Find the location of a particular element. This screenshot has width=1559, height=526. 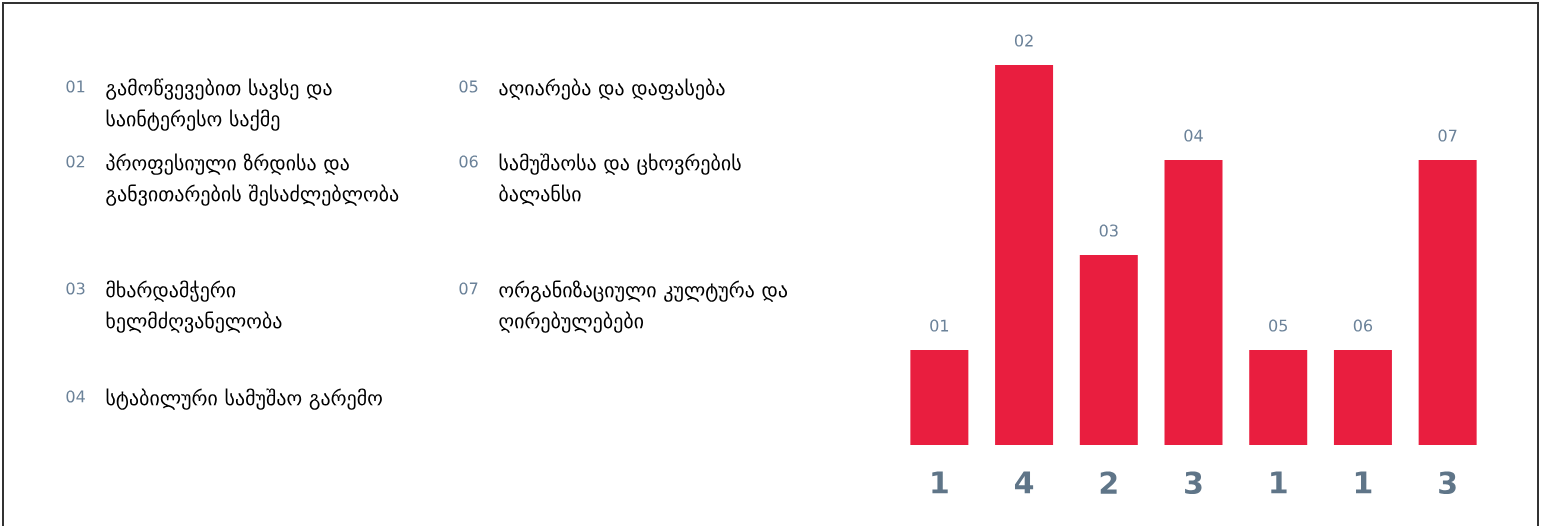

category-label: 06 is located at coordinates (468, 161).